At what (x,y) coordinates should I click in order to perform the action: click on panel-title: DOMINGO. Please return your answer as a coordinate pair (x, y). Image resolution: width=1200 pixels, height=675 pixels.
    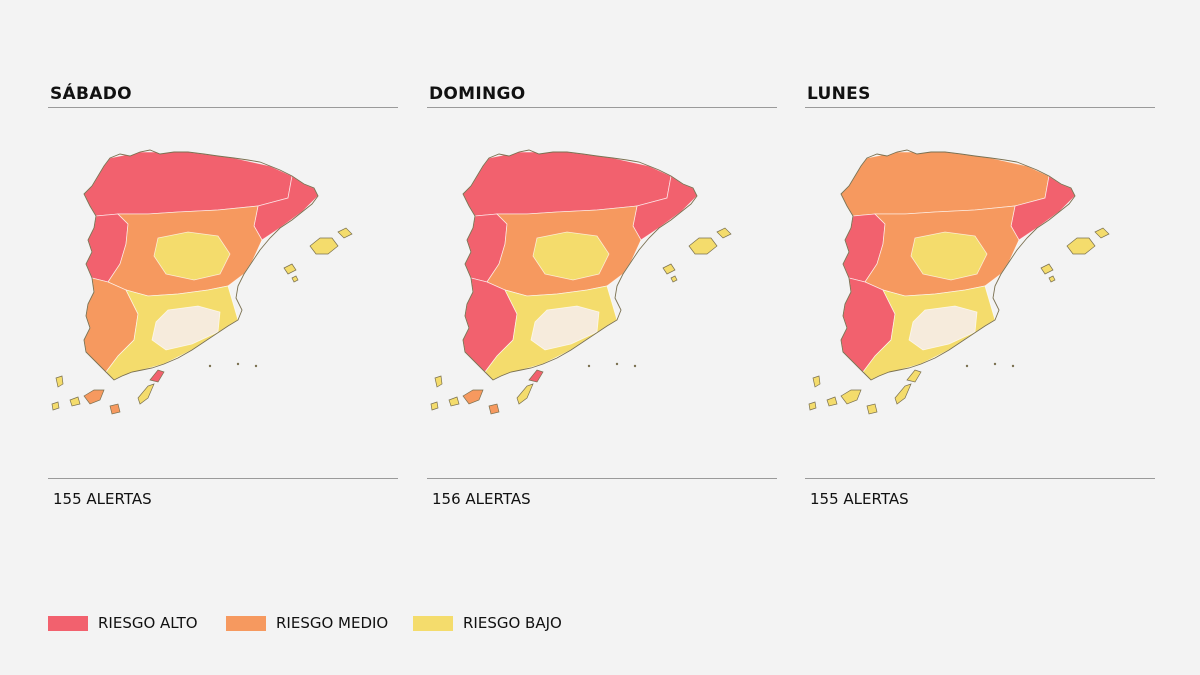
    Looking at the image, I should click on (477, 94).